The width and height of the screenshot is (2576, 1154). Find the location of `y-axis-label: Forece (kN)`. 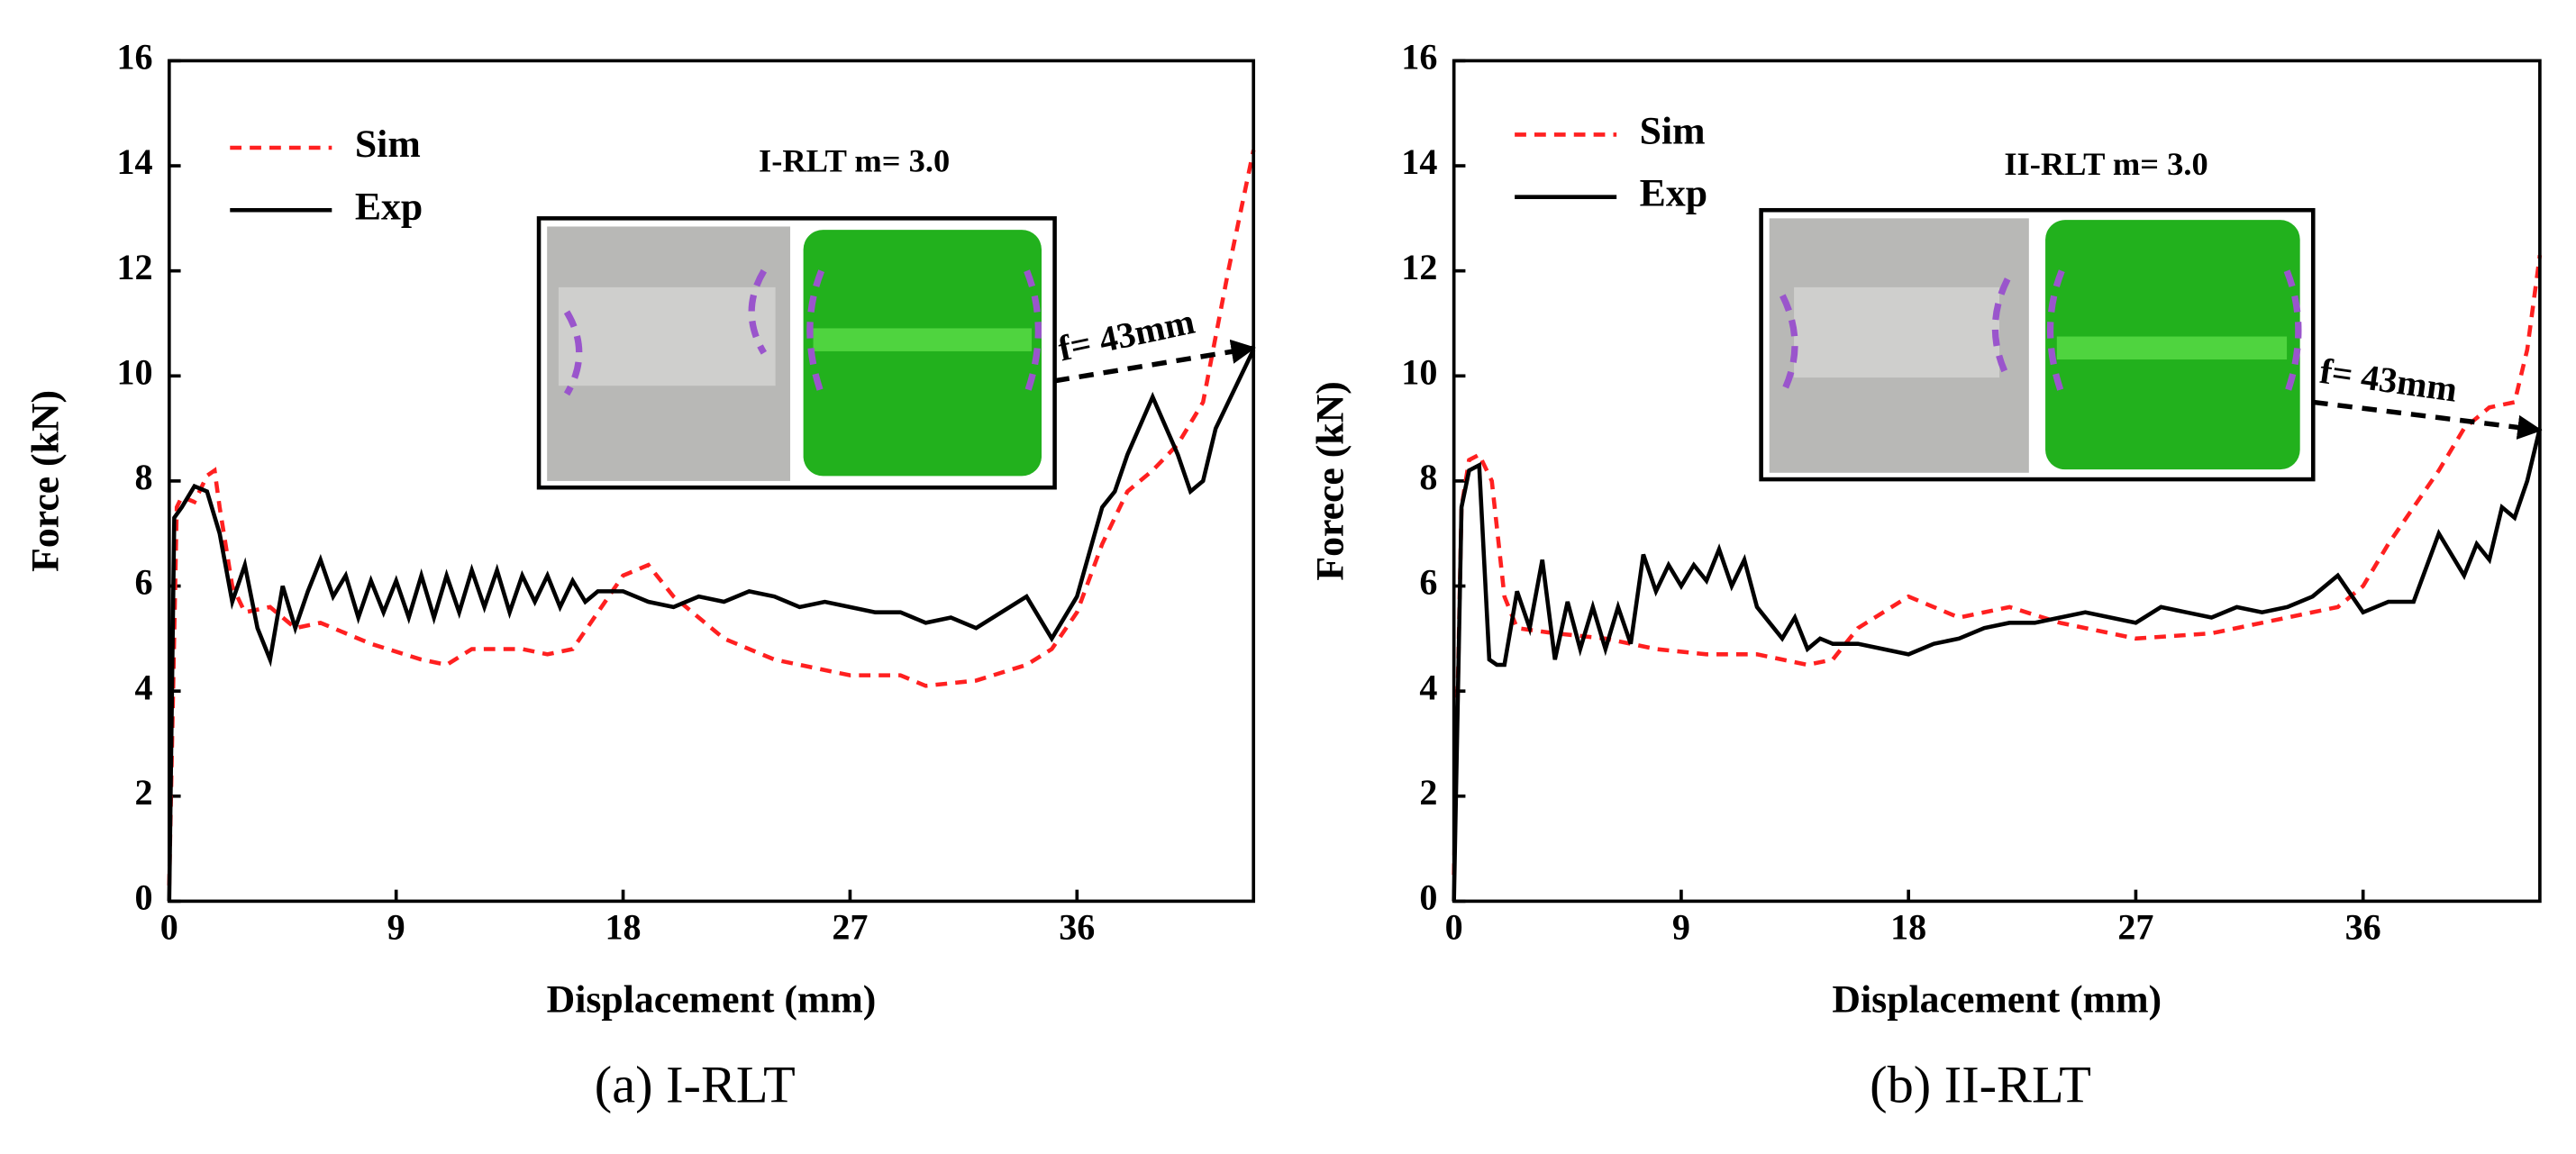

y-axis-label: Forece (kN) is located at coordinates (1330, 481).